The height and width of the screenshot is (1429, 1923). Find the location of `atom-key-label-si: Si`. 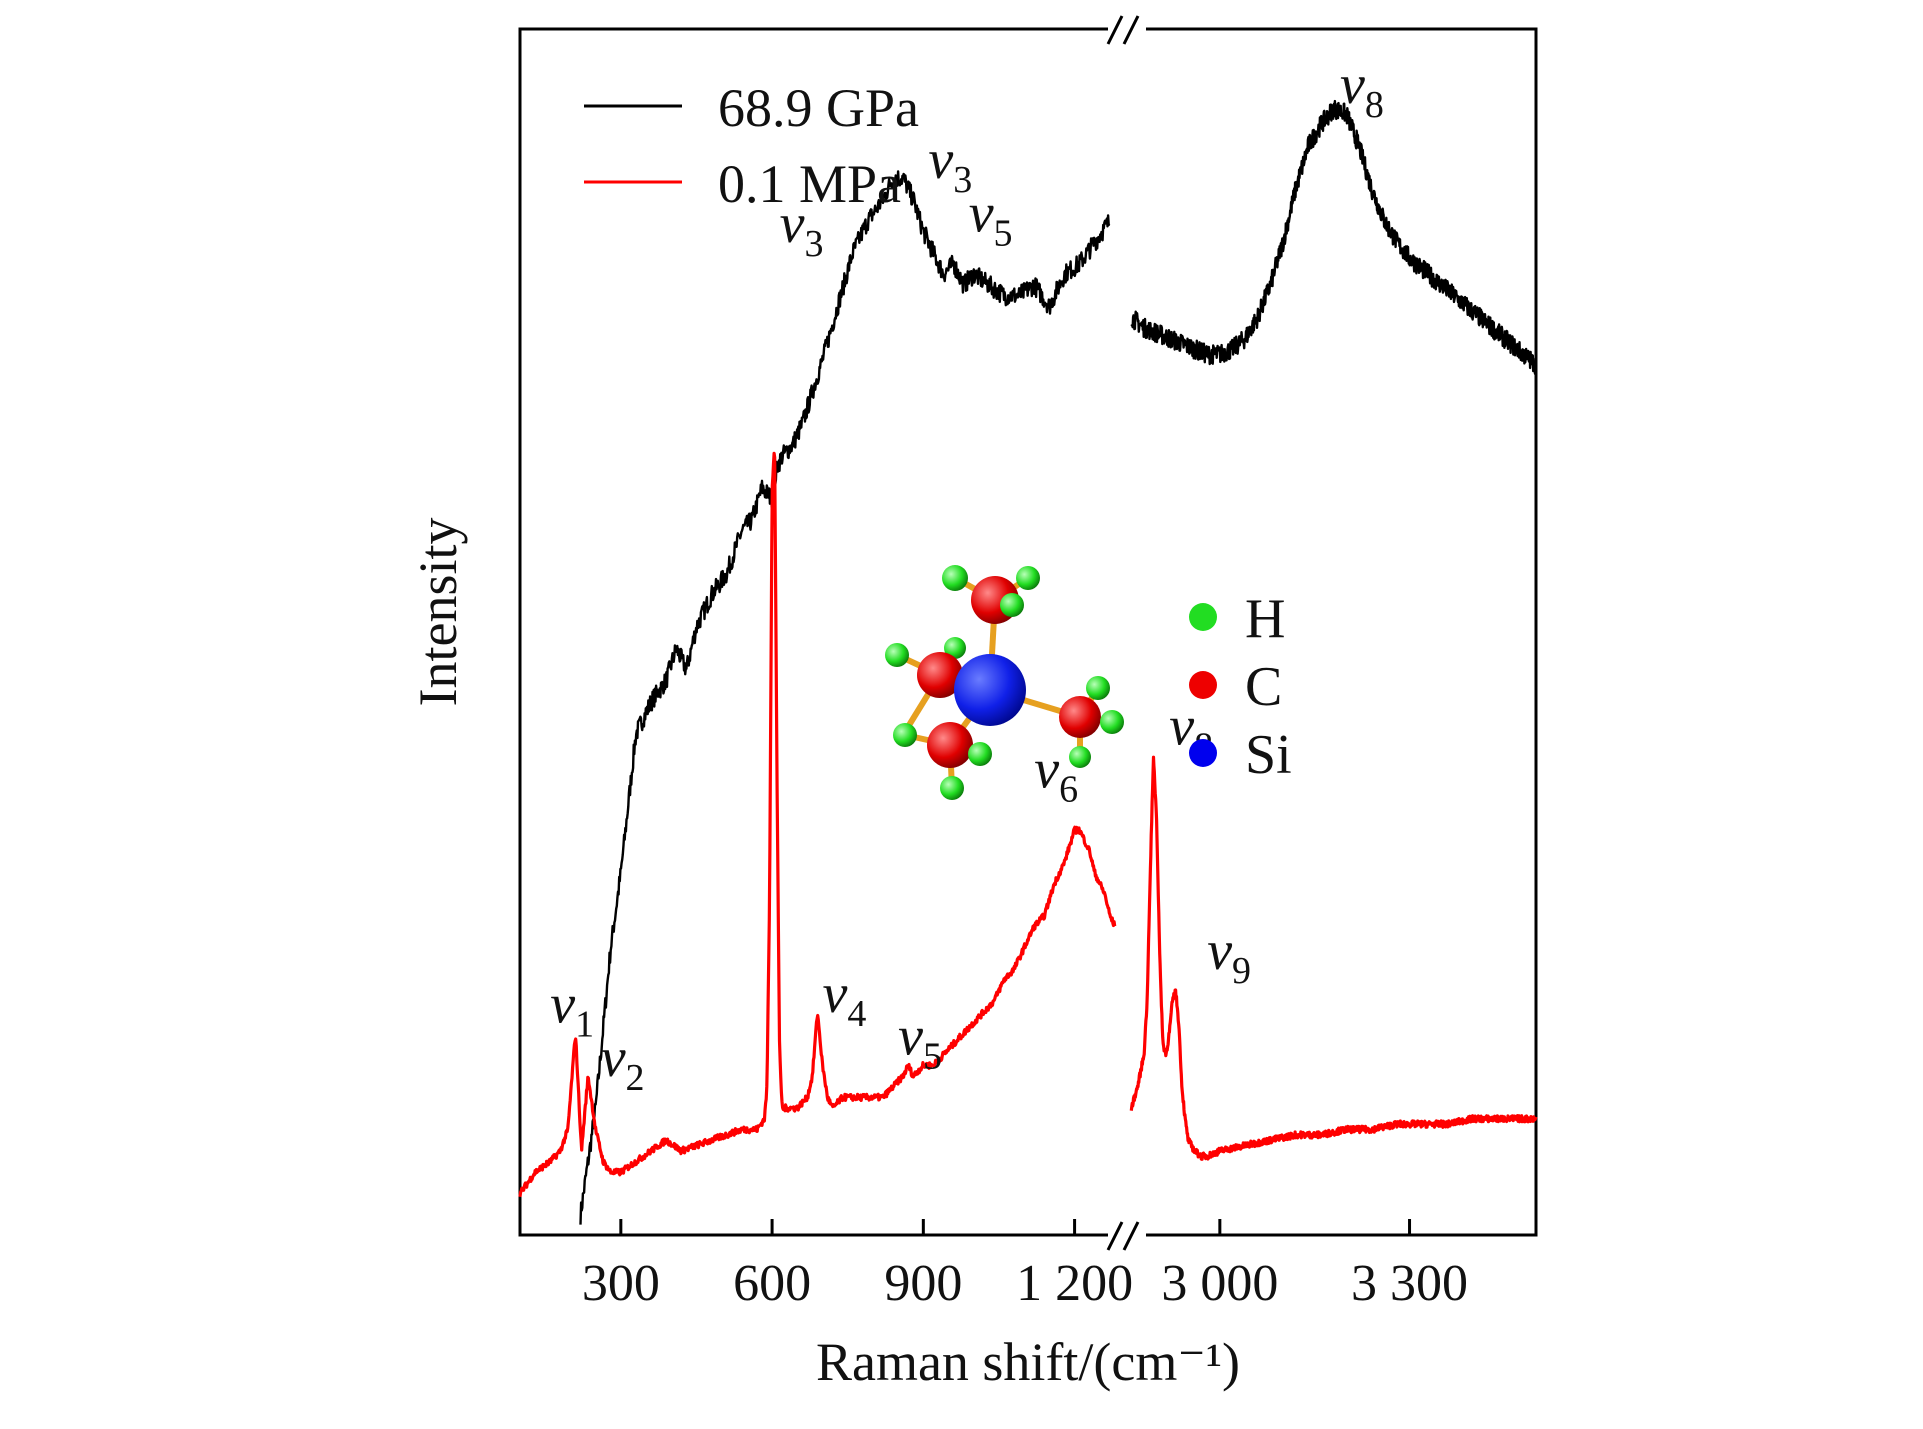

atom-key-label-si: Si is located at coordinates (1268, 755).